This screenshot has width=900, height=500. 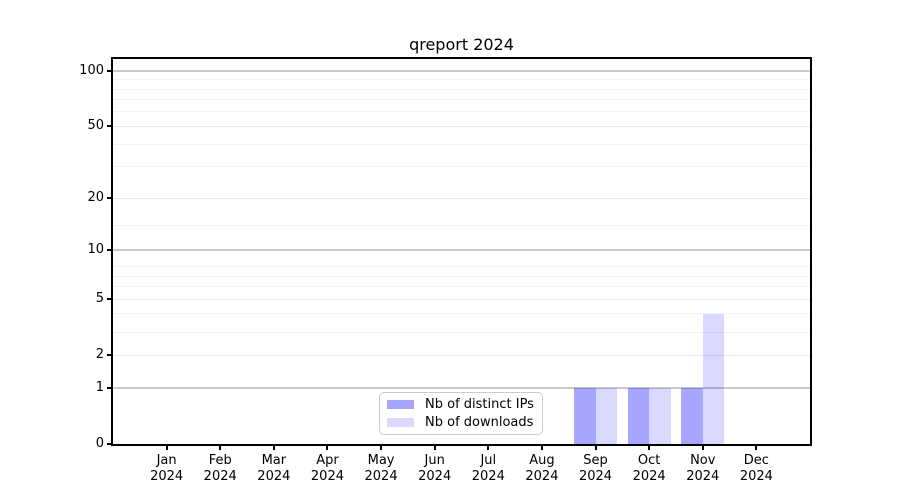 I want to click on legend-label-distinct-ips: Nb of distinct IPs, so click(x=479, y=405).